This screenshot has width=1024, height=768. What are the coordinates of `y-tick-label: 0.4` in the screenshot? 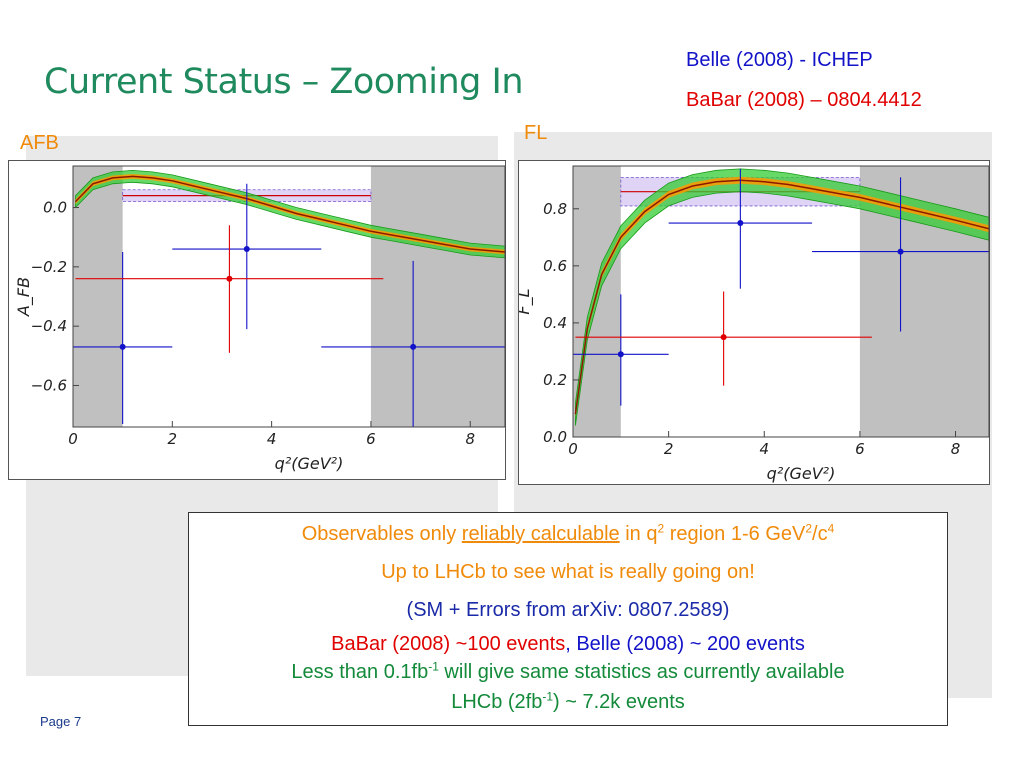 It's located at (555, 323).